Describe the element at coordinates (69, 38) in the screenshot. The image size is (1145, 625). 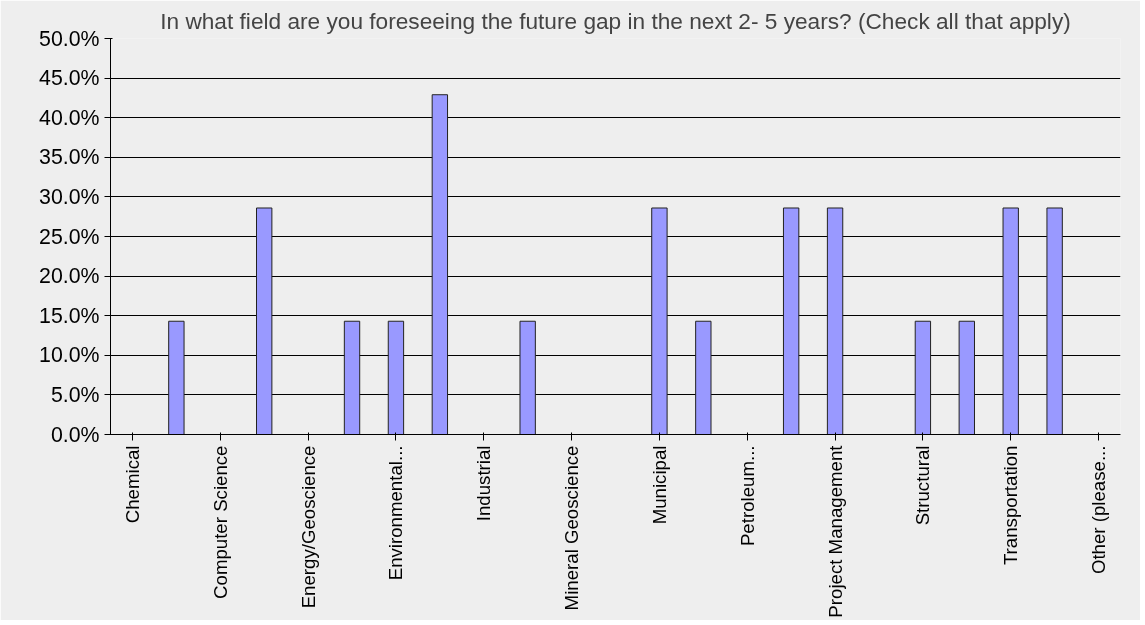
I see `y-tick-label: 50.0%` at that location.